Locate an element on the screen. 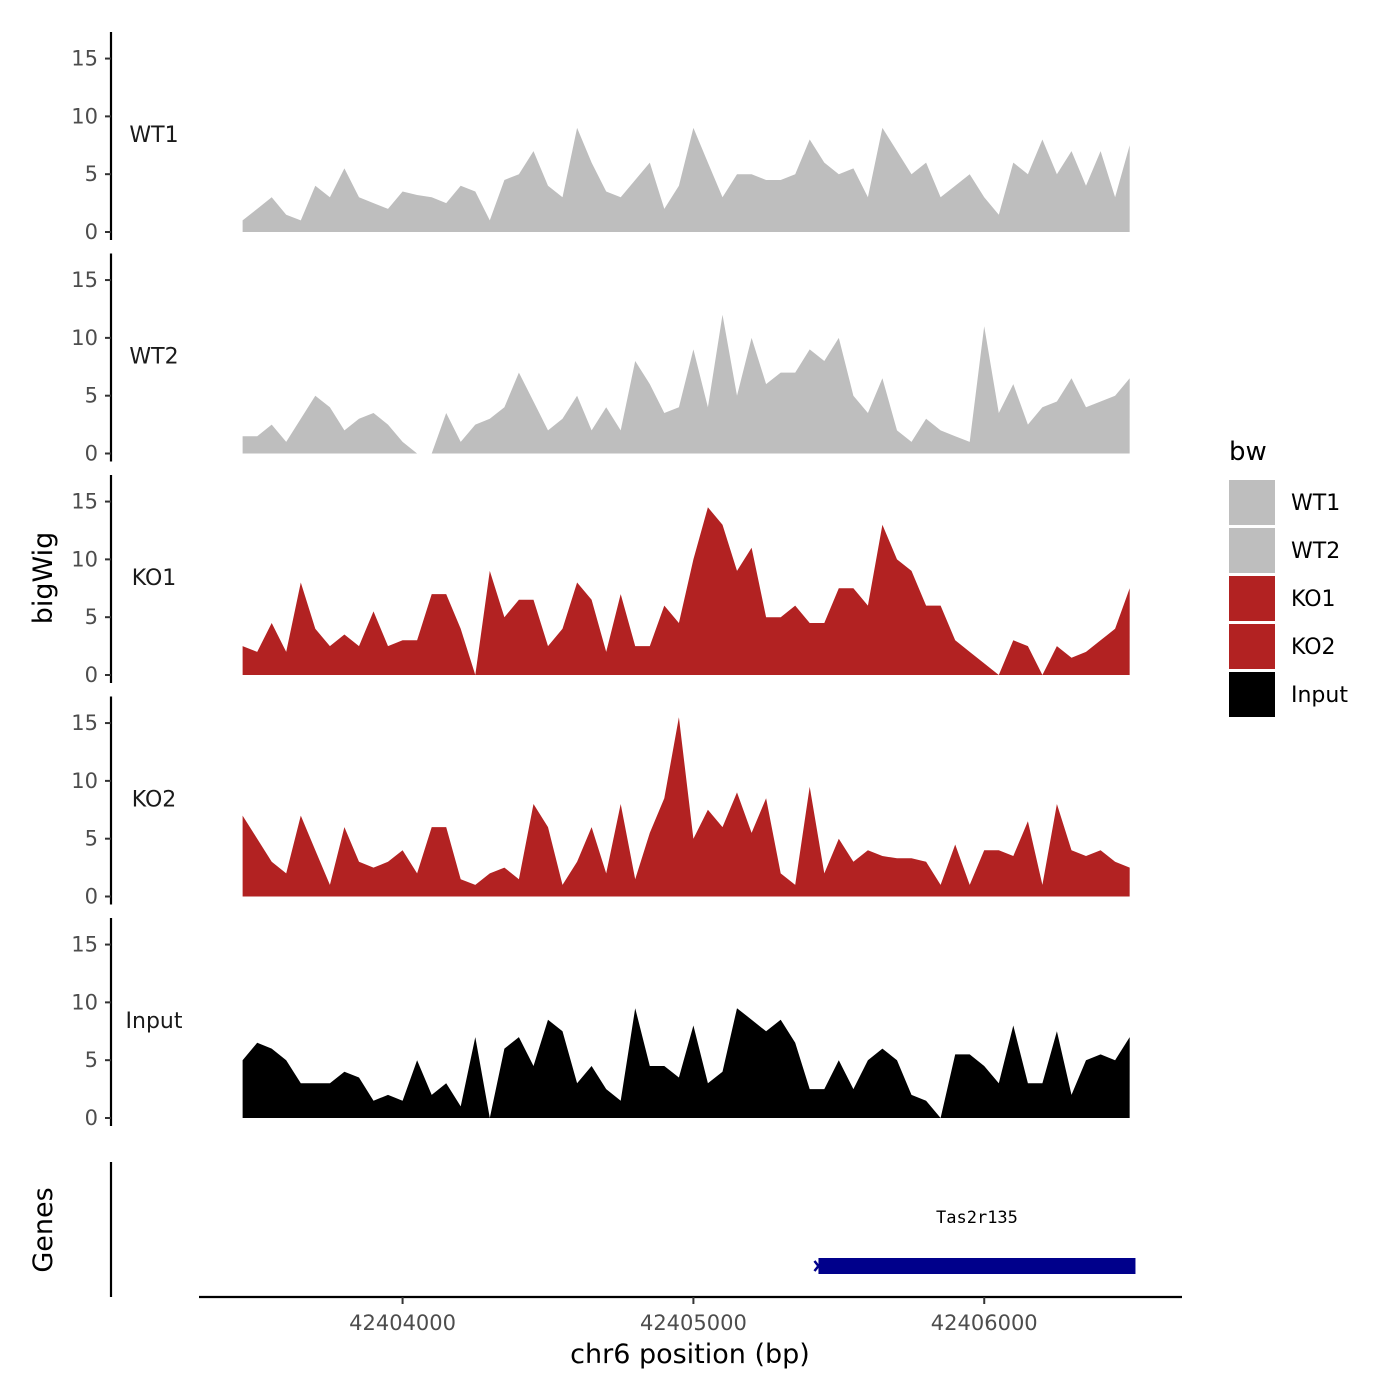 The image size is (1400, 1400). area-input is located at coordinates (686, 1063).